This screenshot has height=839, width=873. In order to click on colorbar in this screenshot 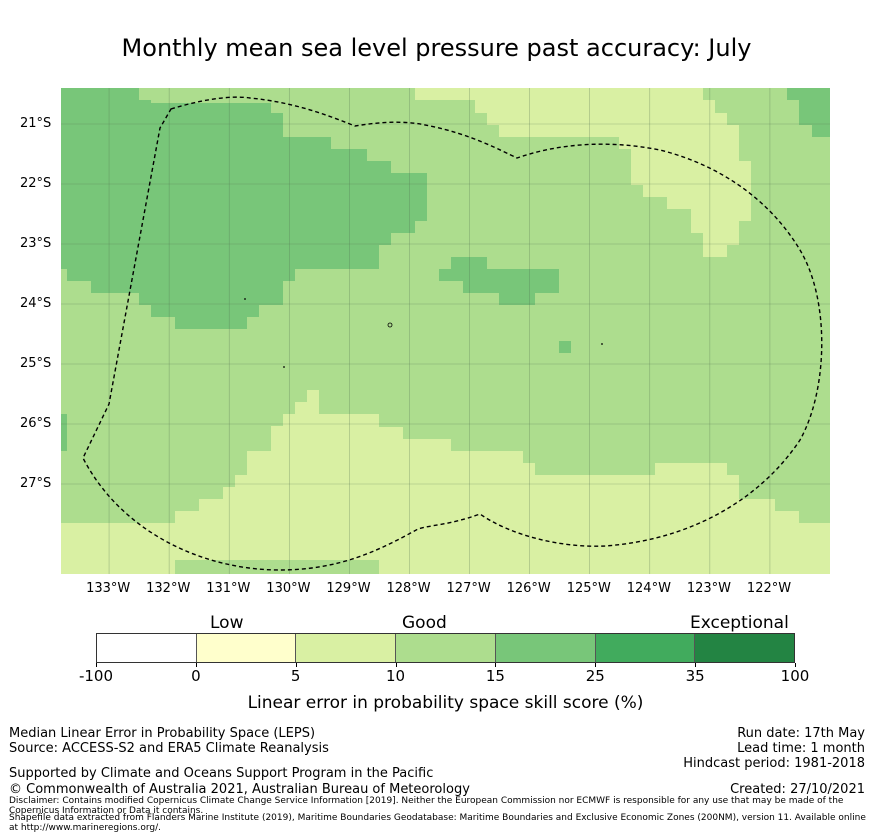, I will do `click(445, 648)`.